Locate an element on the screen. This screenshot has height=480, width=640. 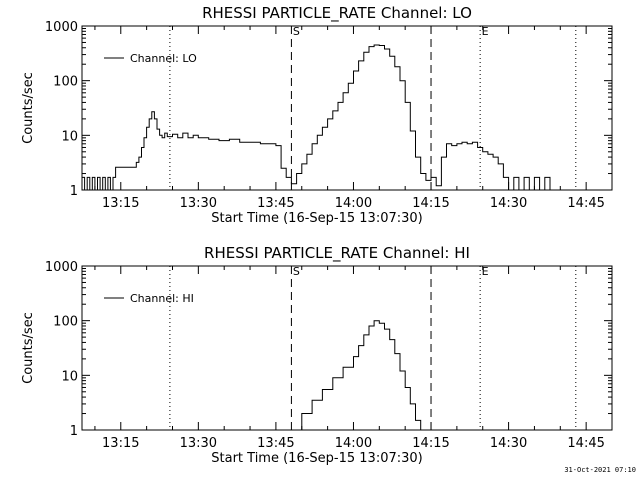
data-series-line is located at coordinates (356, 375).